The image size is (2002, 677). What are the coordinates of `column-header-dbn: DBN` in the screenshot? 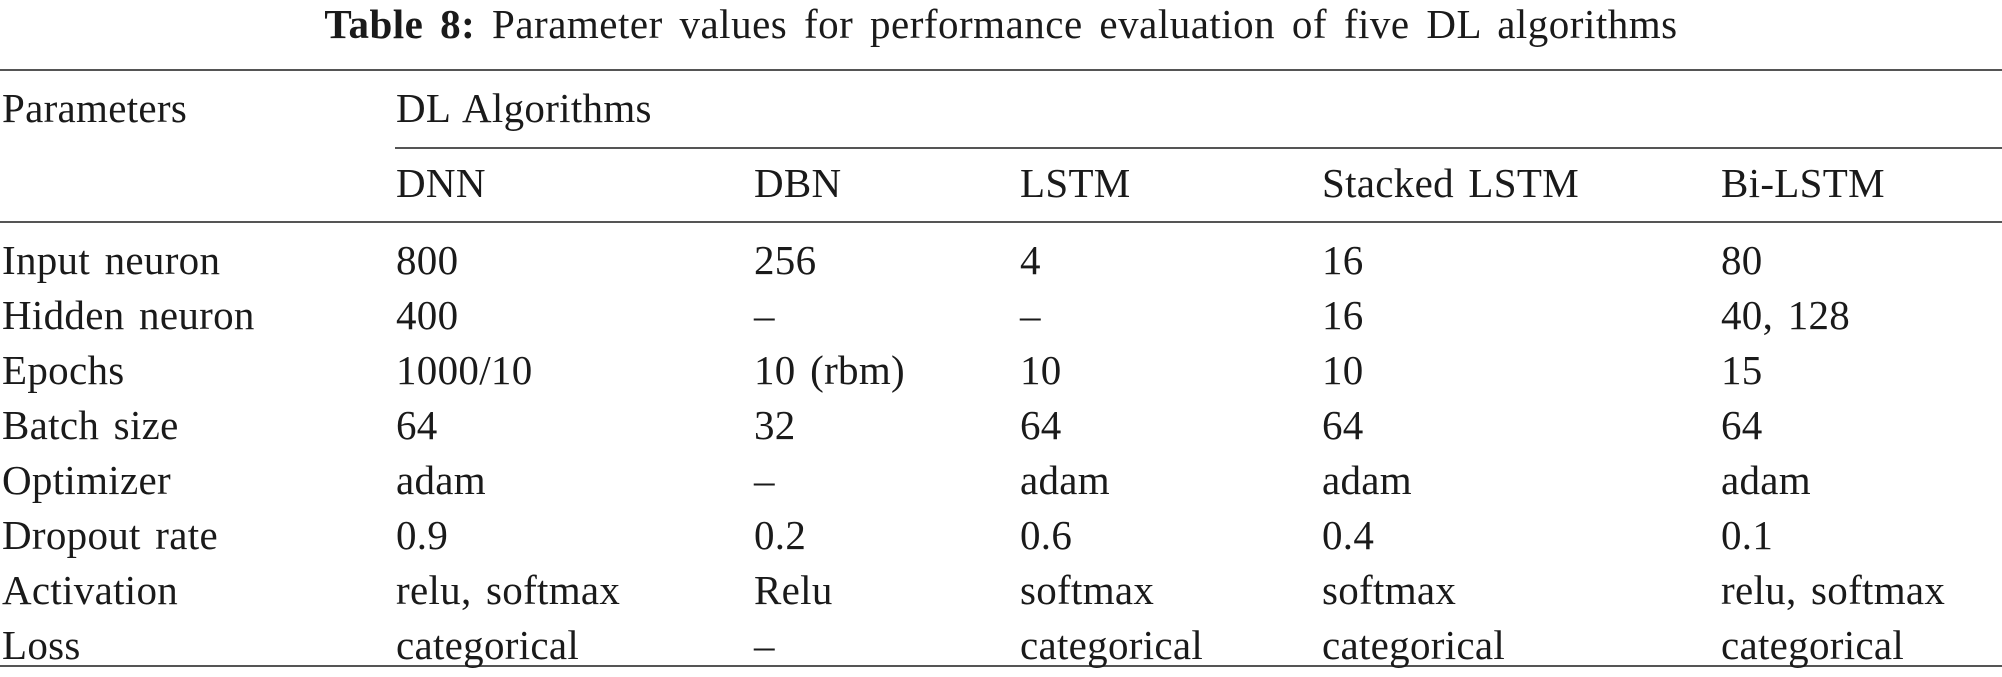 It's located at (798, 183).